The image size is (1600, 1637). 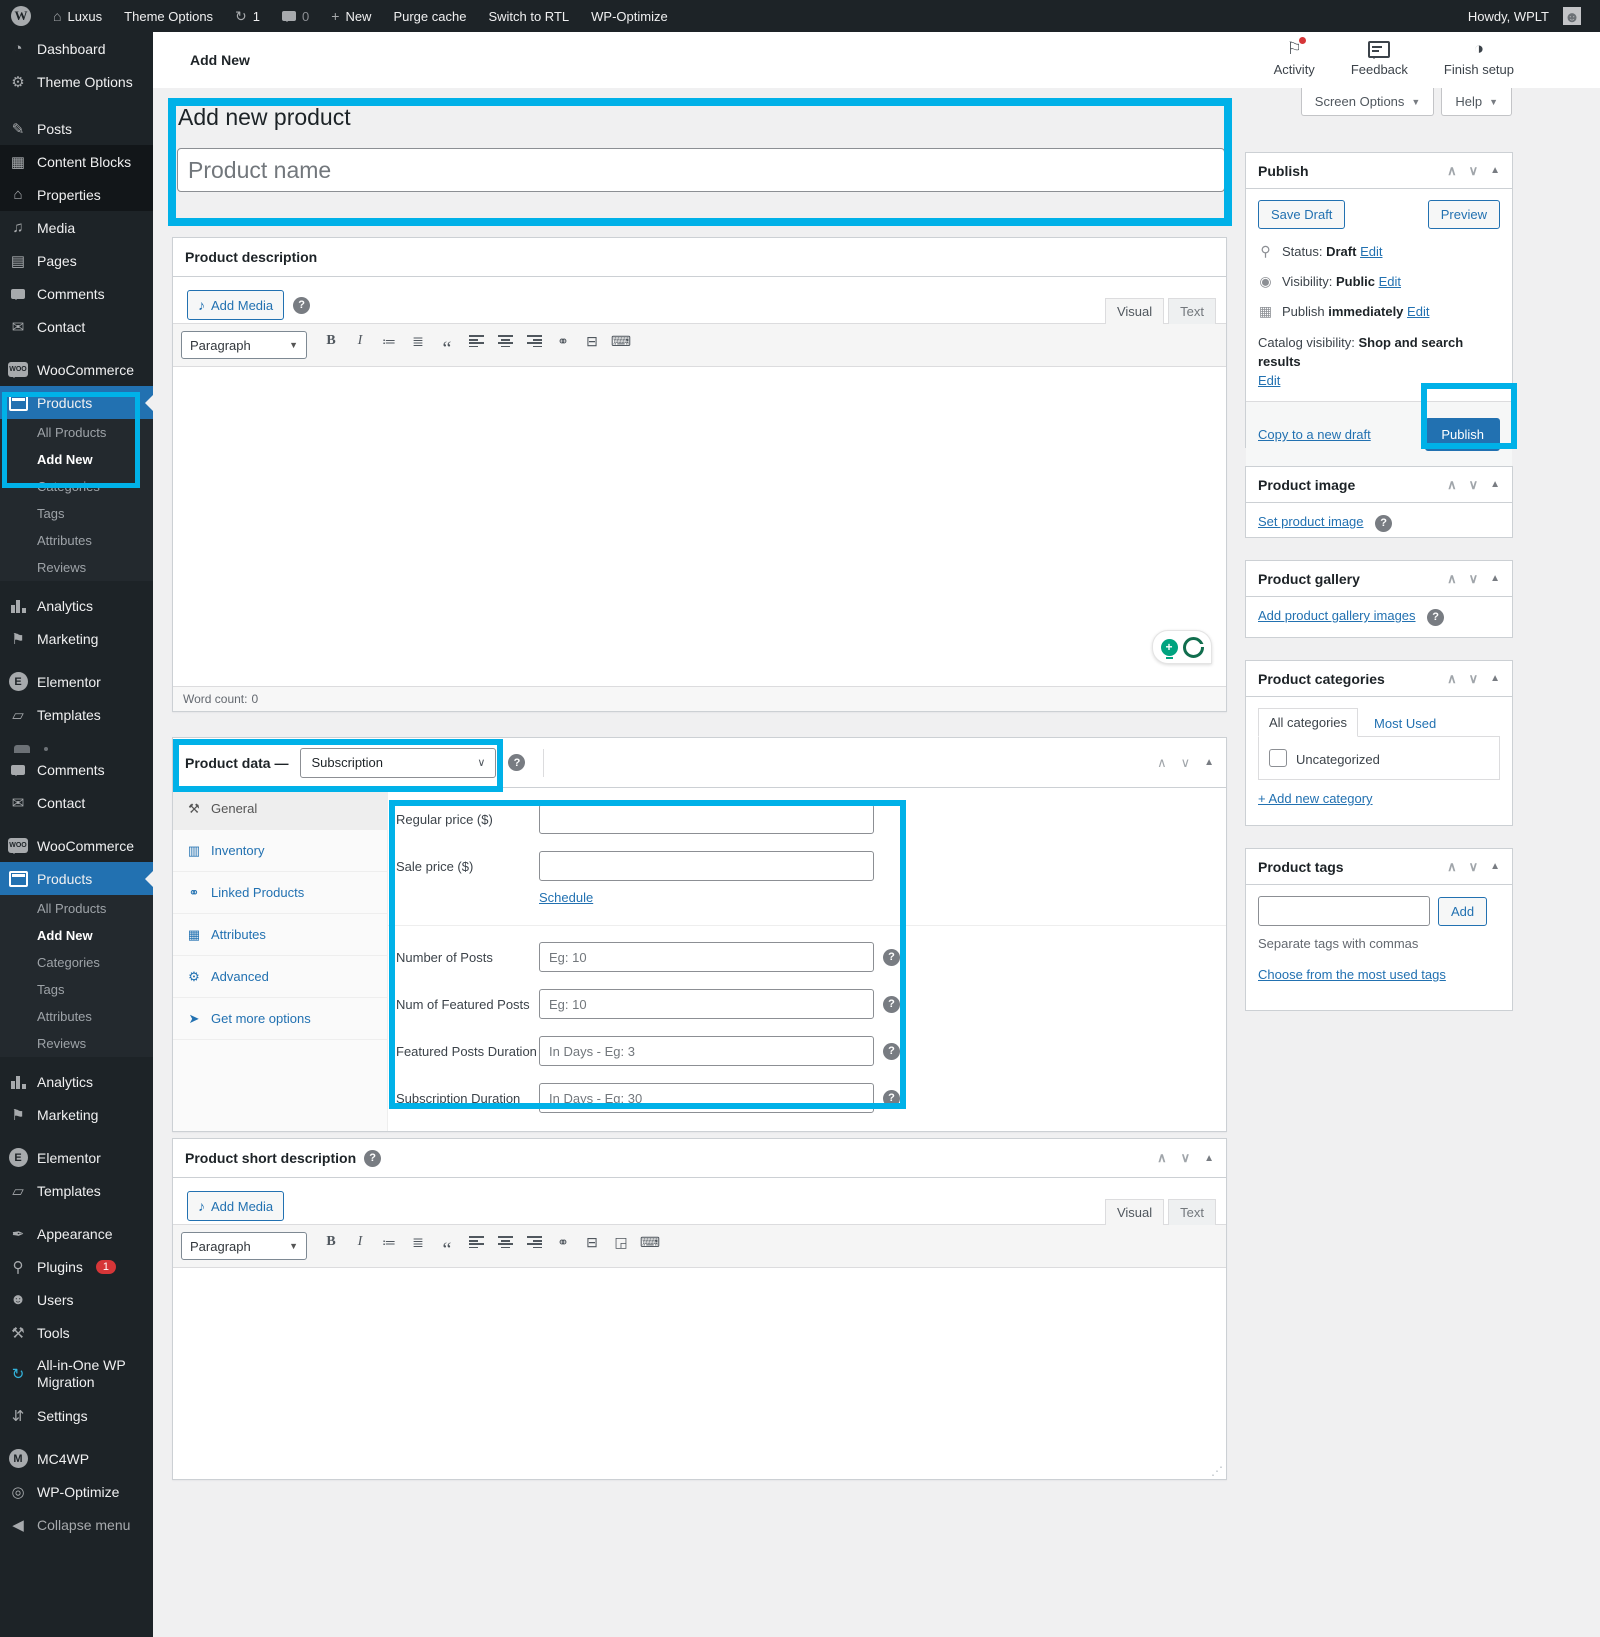 What do you see at coordinates (76, 769) in the screenshot?
I see `sidebar-item-comments: Comments` at bounding box center [76, 769].